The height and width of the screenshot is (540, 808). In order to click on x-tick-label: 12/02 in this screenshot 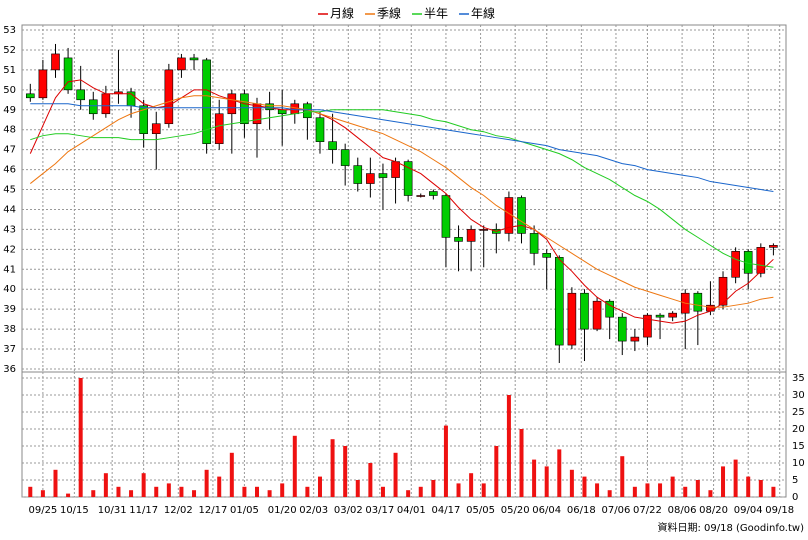, I will do `click(178, 510)`.